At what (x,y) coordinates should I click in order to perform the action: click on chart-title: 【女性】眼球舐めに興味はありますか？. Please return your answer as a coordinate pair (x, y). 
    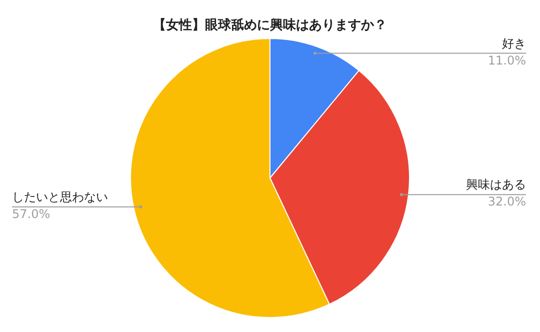
    Looking at the image, I should click on (270, 25).